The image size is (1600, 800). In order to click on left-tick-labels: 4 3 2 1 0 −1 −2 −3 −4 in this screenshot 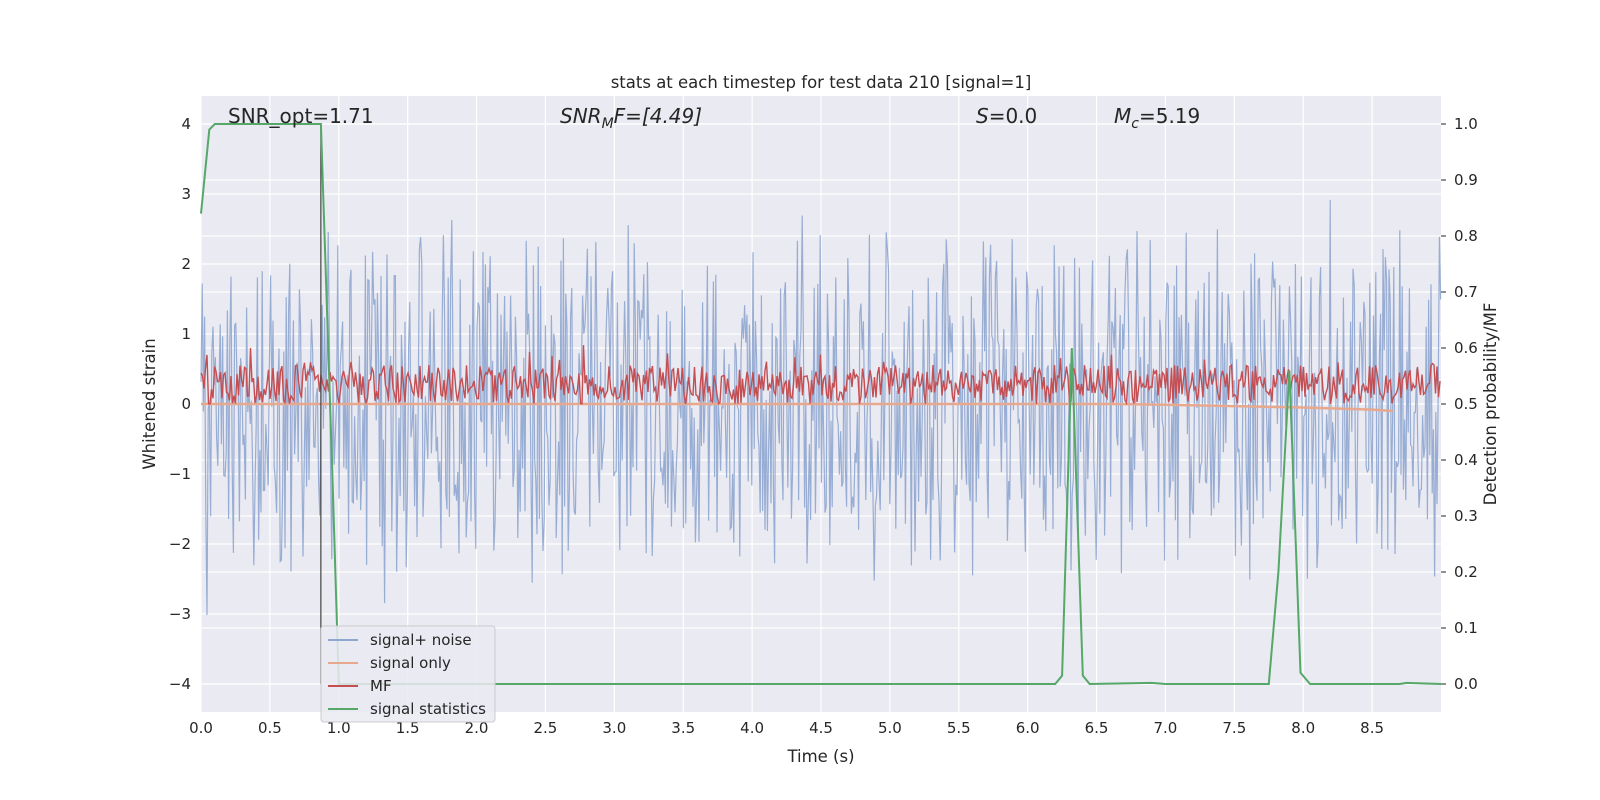, I will do `click(180, 404)`.